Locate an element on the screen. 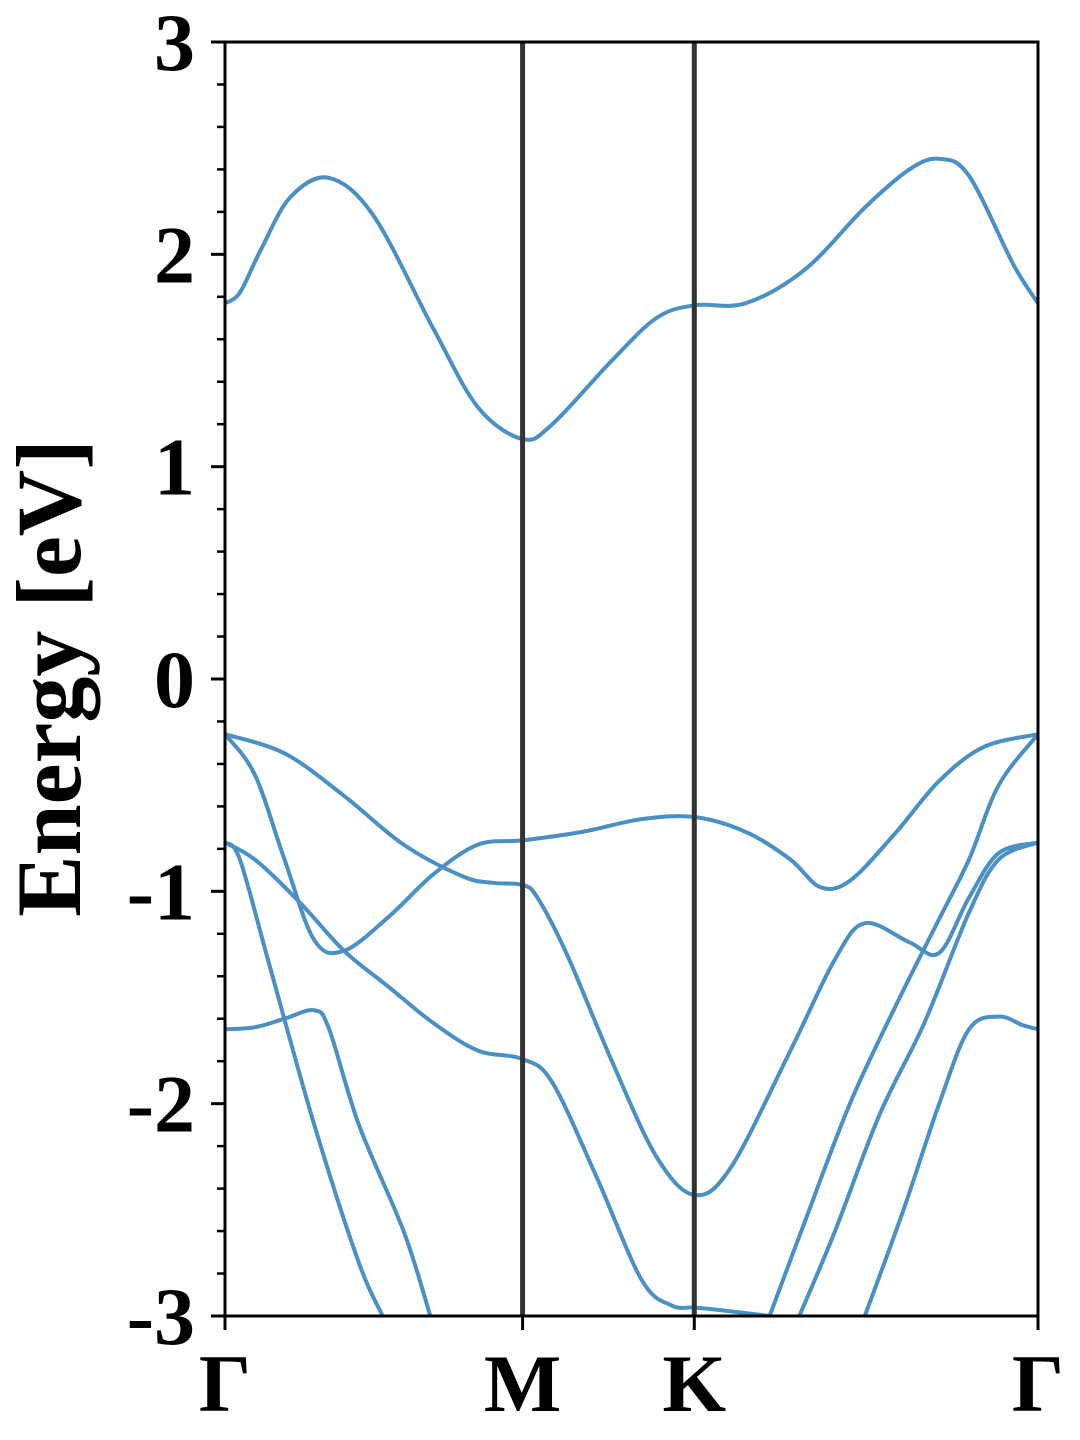 This screenshot has width=1080, height=1440. y-tick-label: 2 is located at coordinates (174, 254).